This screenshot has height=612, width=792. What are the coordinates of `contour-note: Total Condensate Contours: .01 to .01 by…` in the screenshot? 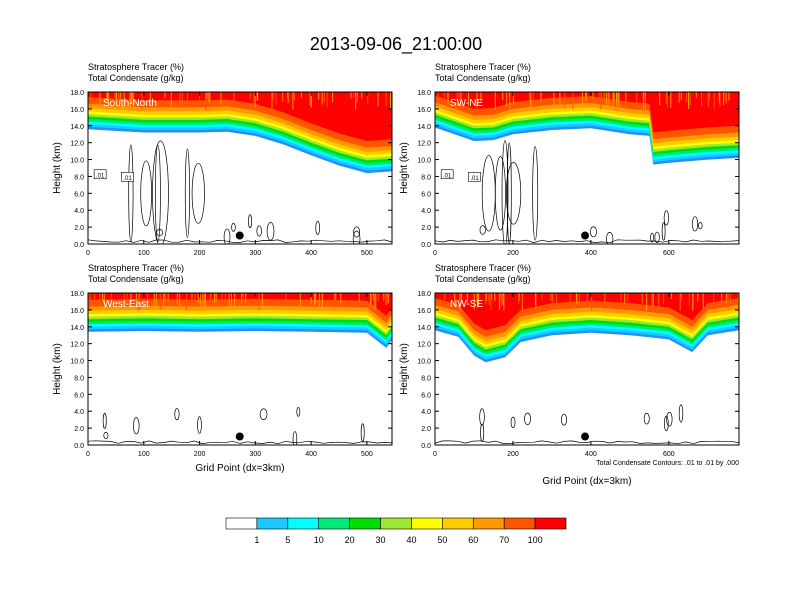 It's located at (667, 463).